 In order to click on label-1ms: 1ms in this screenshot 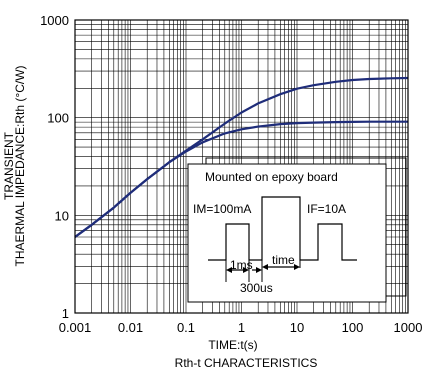, I will do `click(241, 265)`.